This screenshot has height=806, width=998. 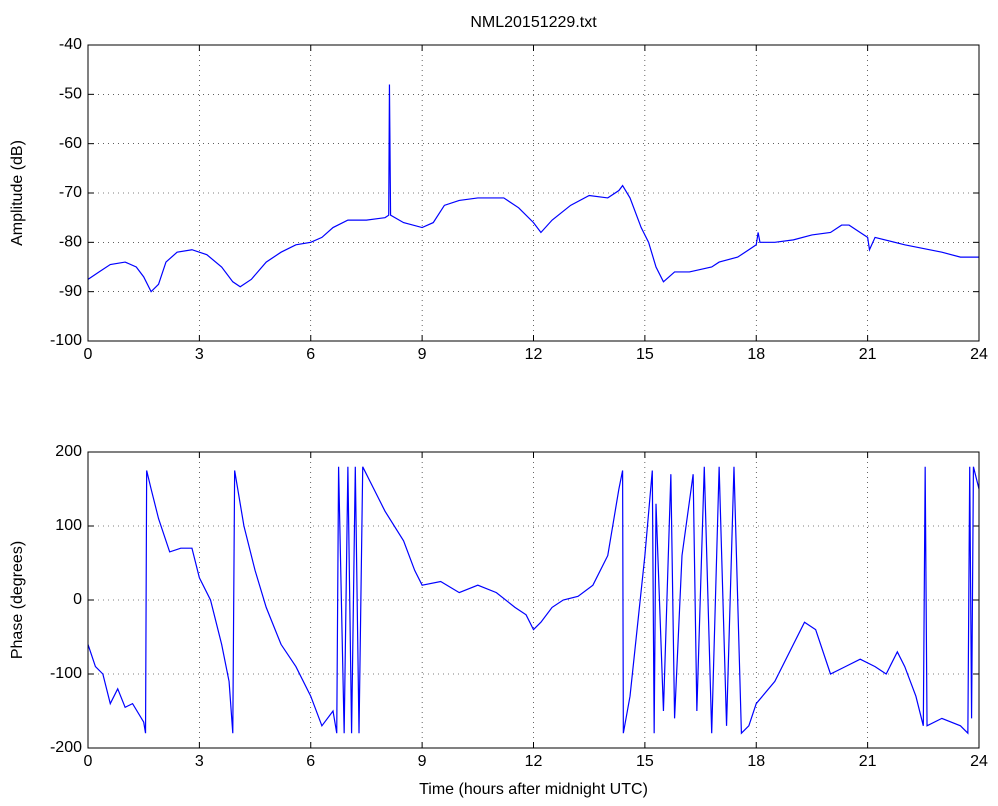 I want to click on y-tick-label: 200, so click(x=68, y=451).